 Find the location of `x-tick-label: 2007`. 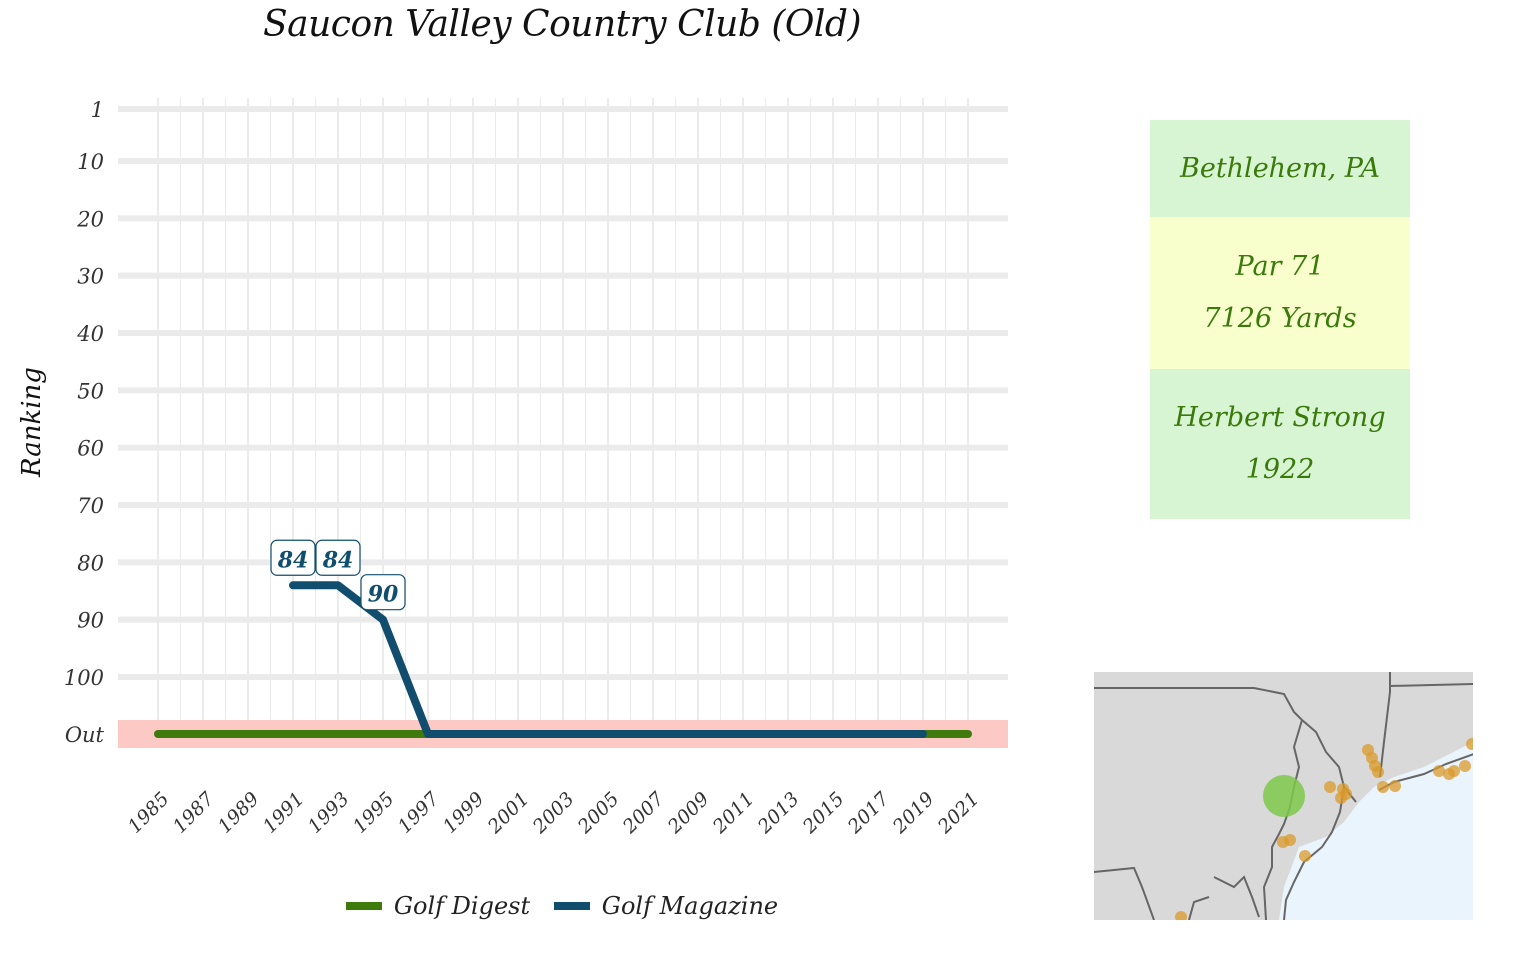

x-tick-label: 2007 is located at coordinates (643, 812).